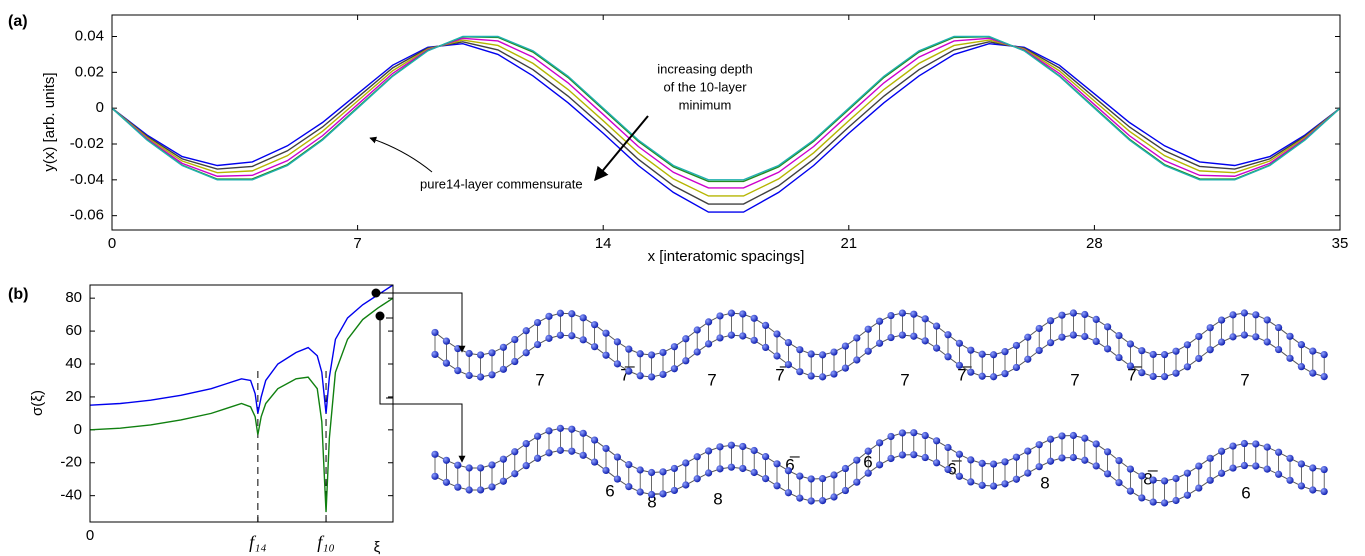 The width and height of the screenshot is (1365, 556). What do you see at coordinates (90, 535) in the screenshot?
I see `x-tick-label: 0` at bounding box center [90, 535].